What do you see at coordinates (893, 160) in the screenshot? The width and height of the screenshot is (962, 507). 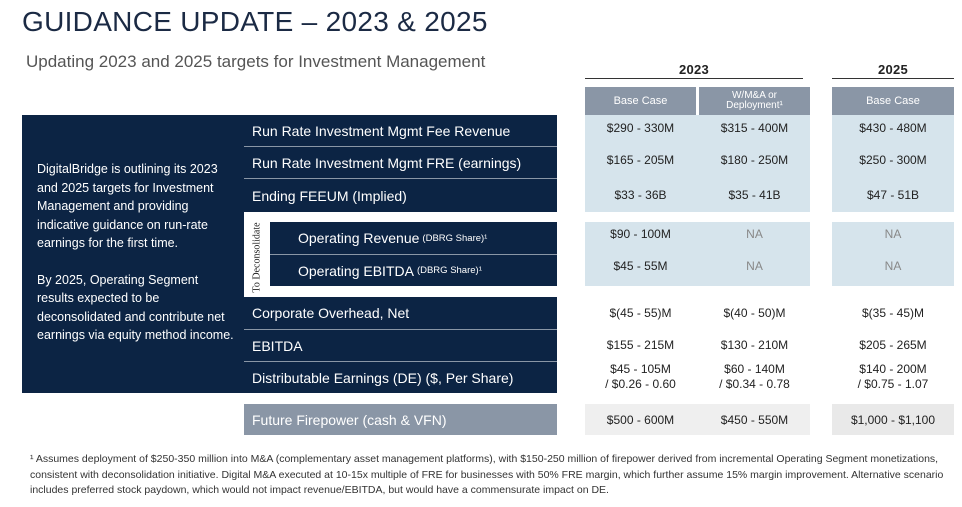 I see `cell-fre-2025-base: $250 - 300M` at bounding box center [893, 160].